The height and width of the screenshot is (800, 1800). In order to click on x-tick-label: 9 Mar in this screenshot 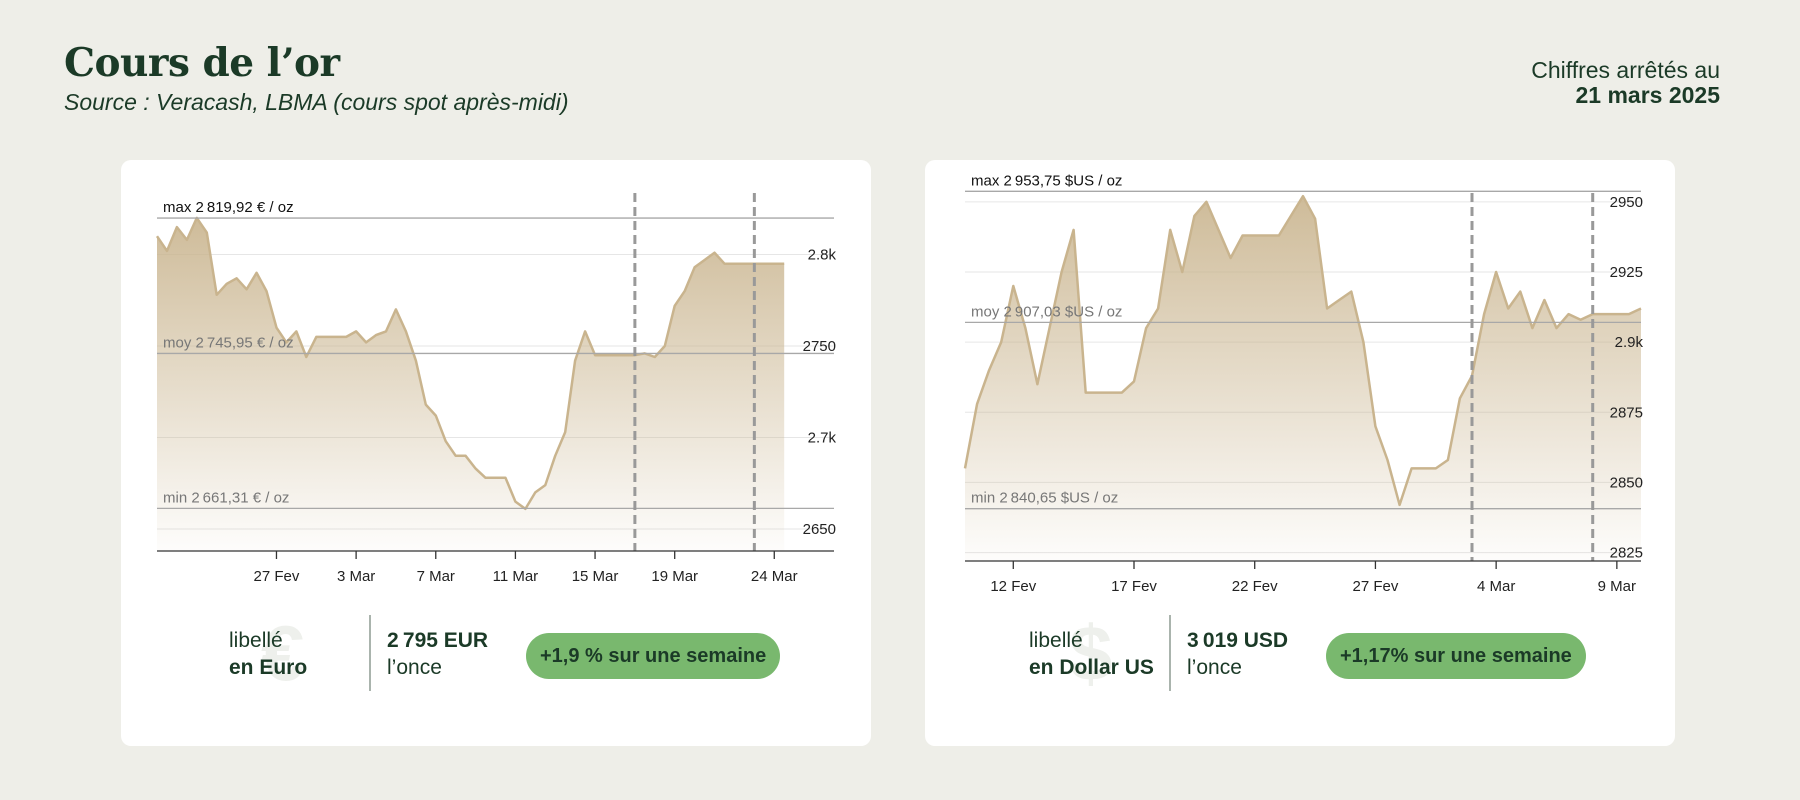, I will do `click(1617, 586)`.